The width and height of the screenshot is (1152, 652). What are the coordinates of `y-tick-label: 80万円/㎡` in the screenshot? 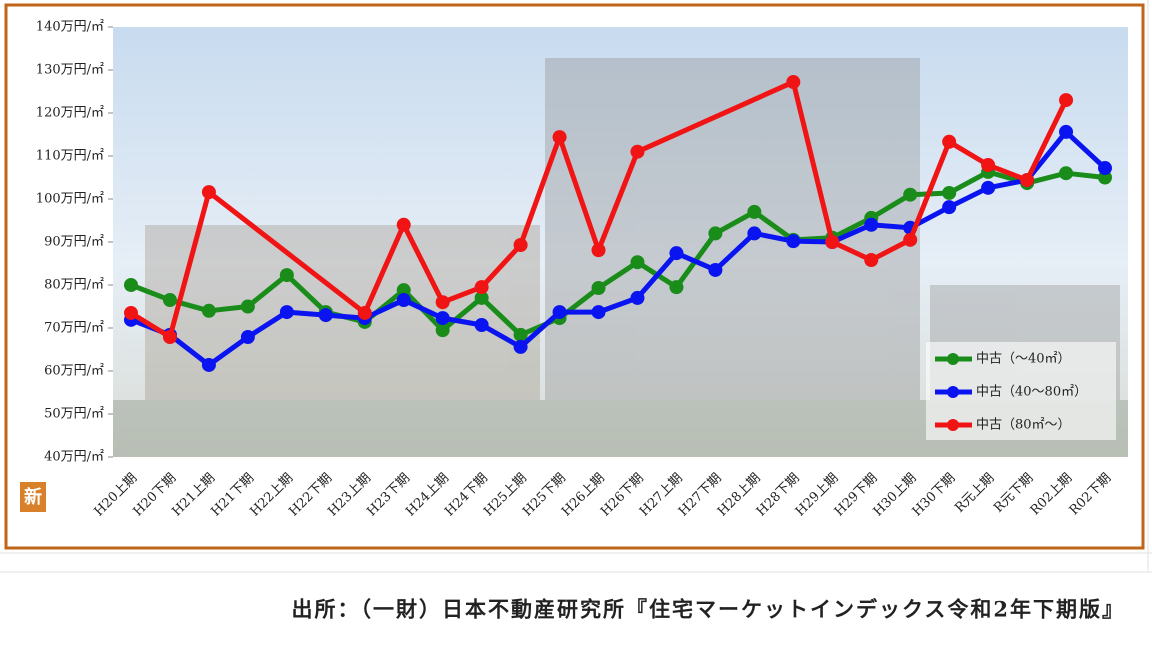 It's located at (74, 285).